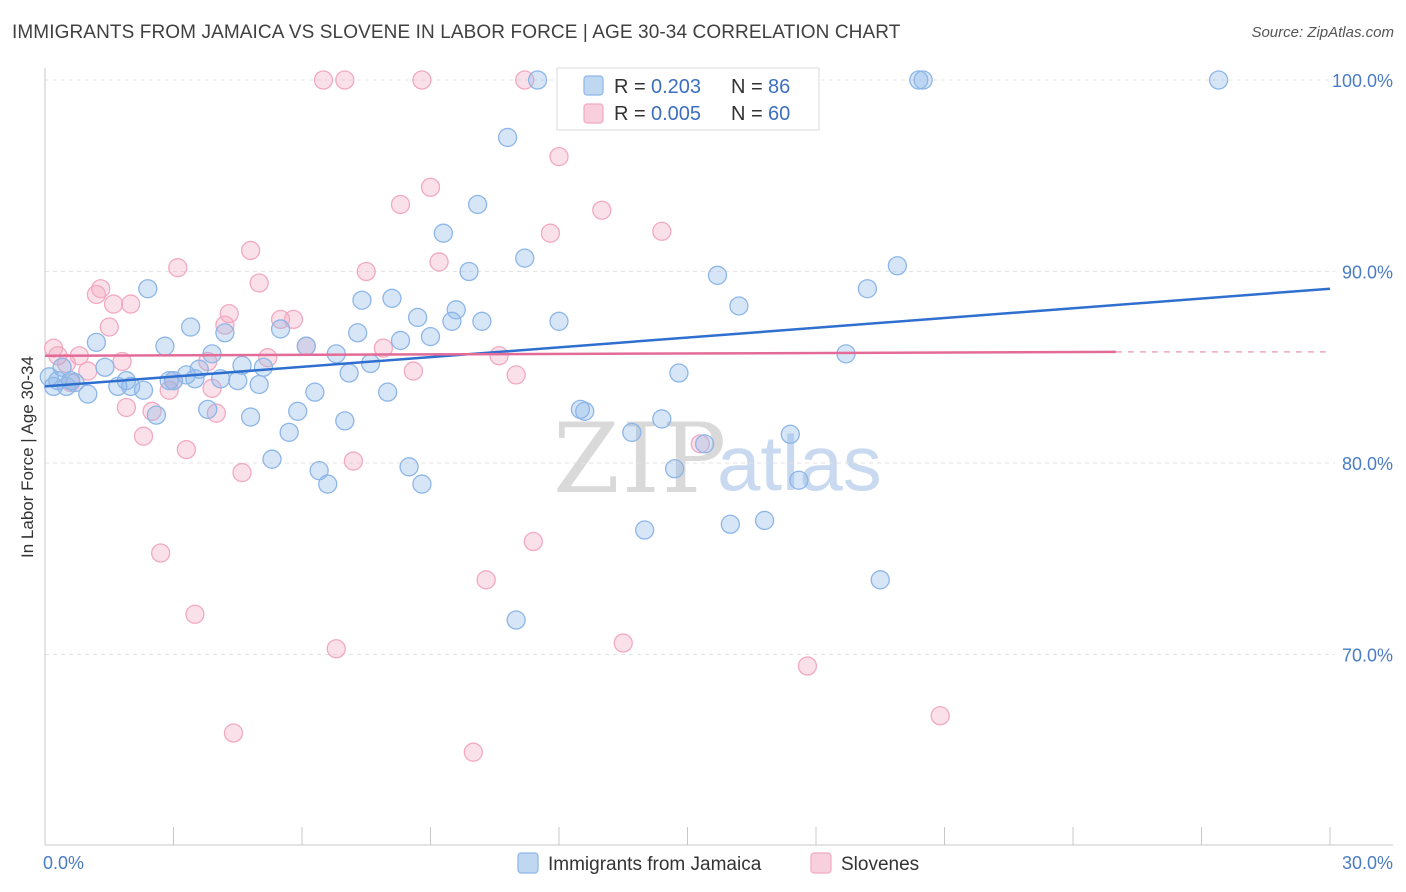  I want to click on x-tick-label-max: 30.0%, so click(1367, 863).